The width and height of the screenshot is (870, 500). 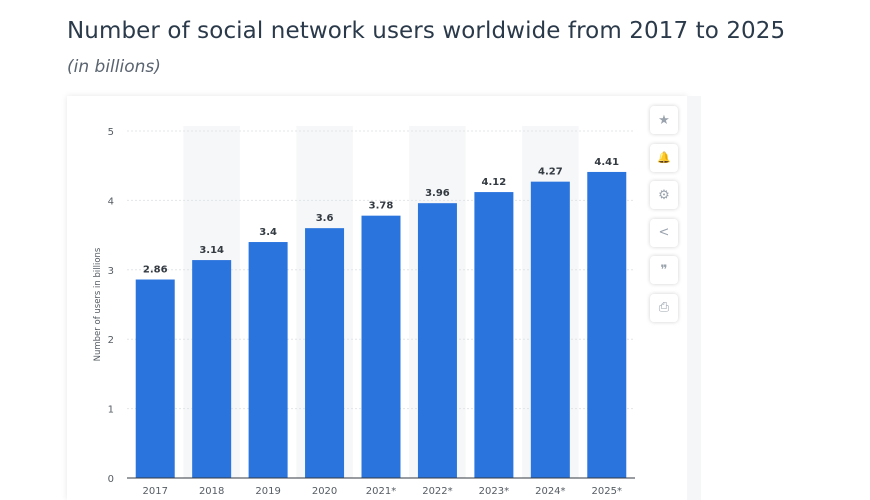 I want to click on x-tick-label: 2025*, so click(x=607, y=491).